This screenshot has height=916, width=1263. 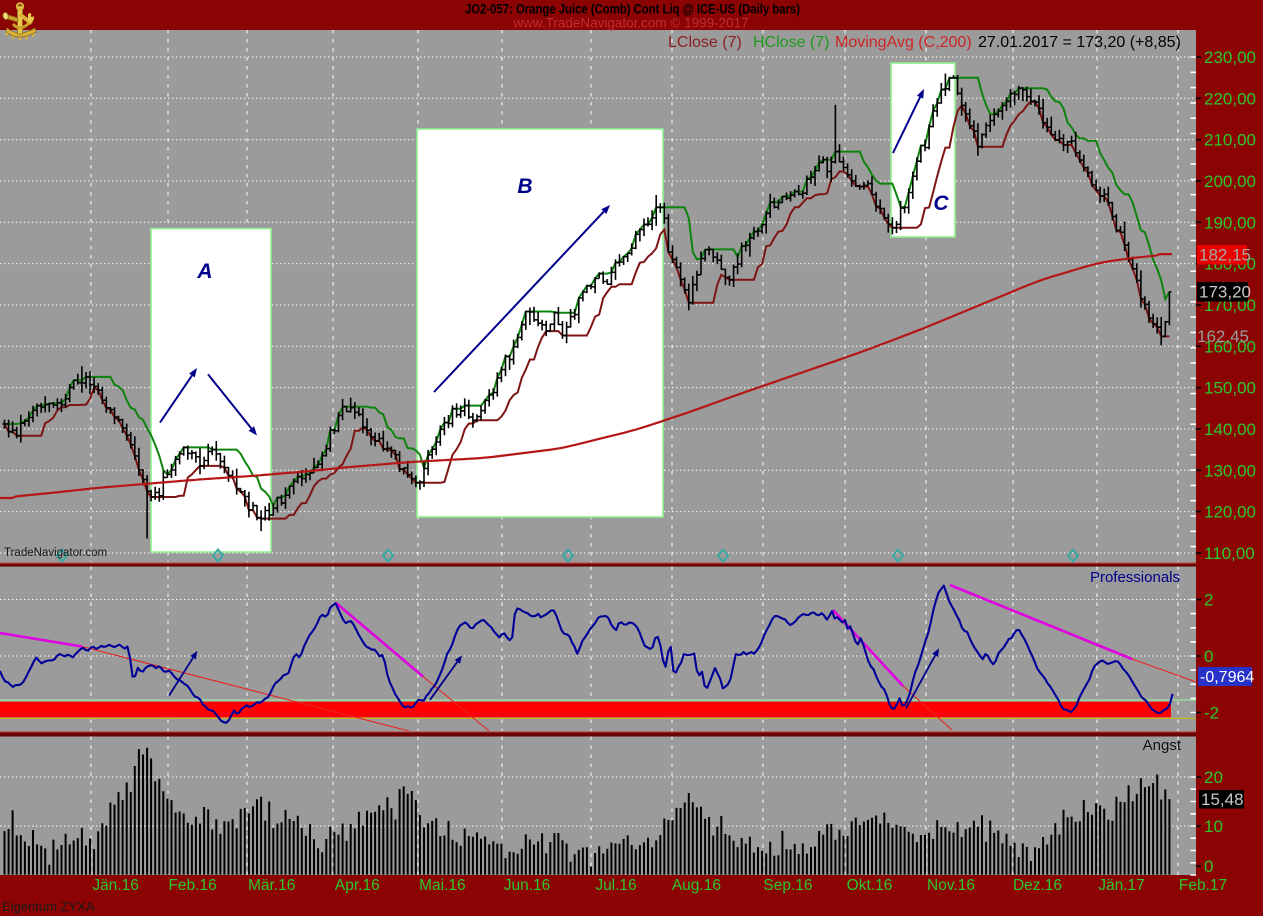 I want to click on svg-text: Dez.16, so click(x=1037, y=885).